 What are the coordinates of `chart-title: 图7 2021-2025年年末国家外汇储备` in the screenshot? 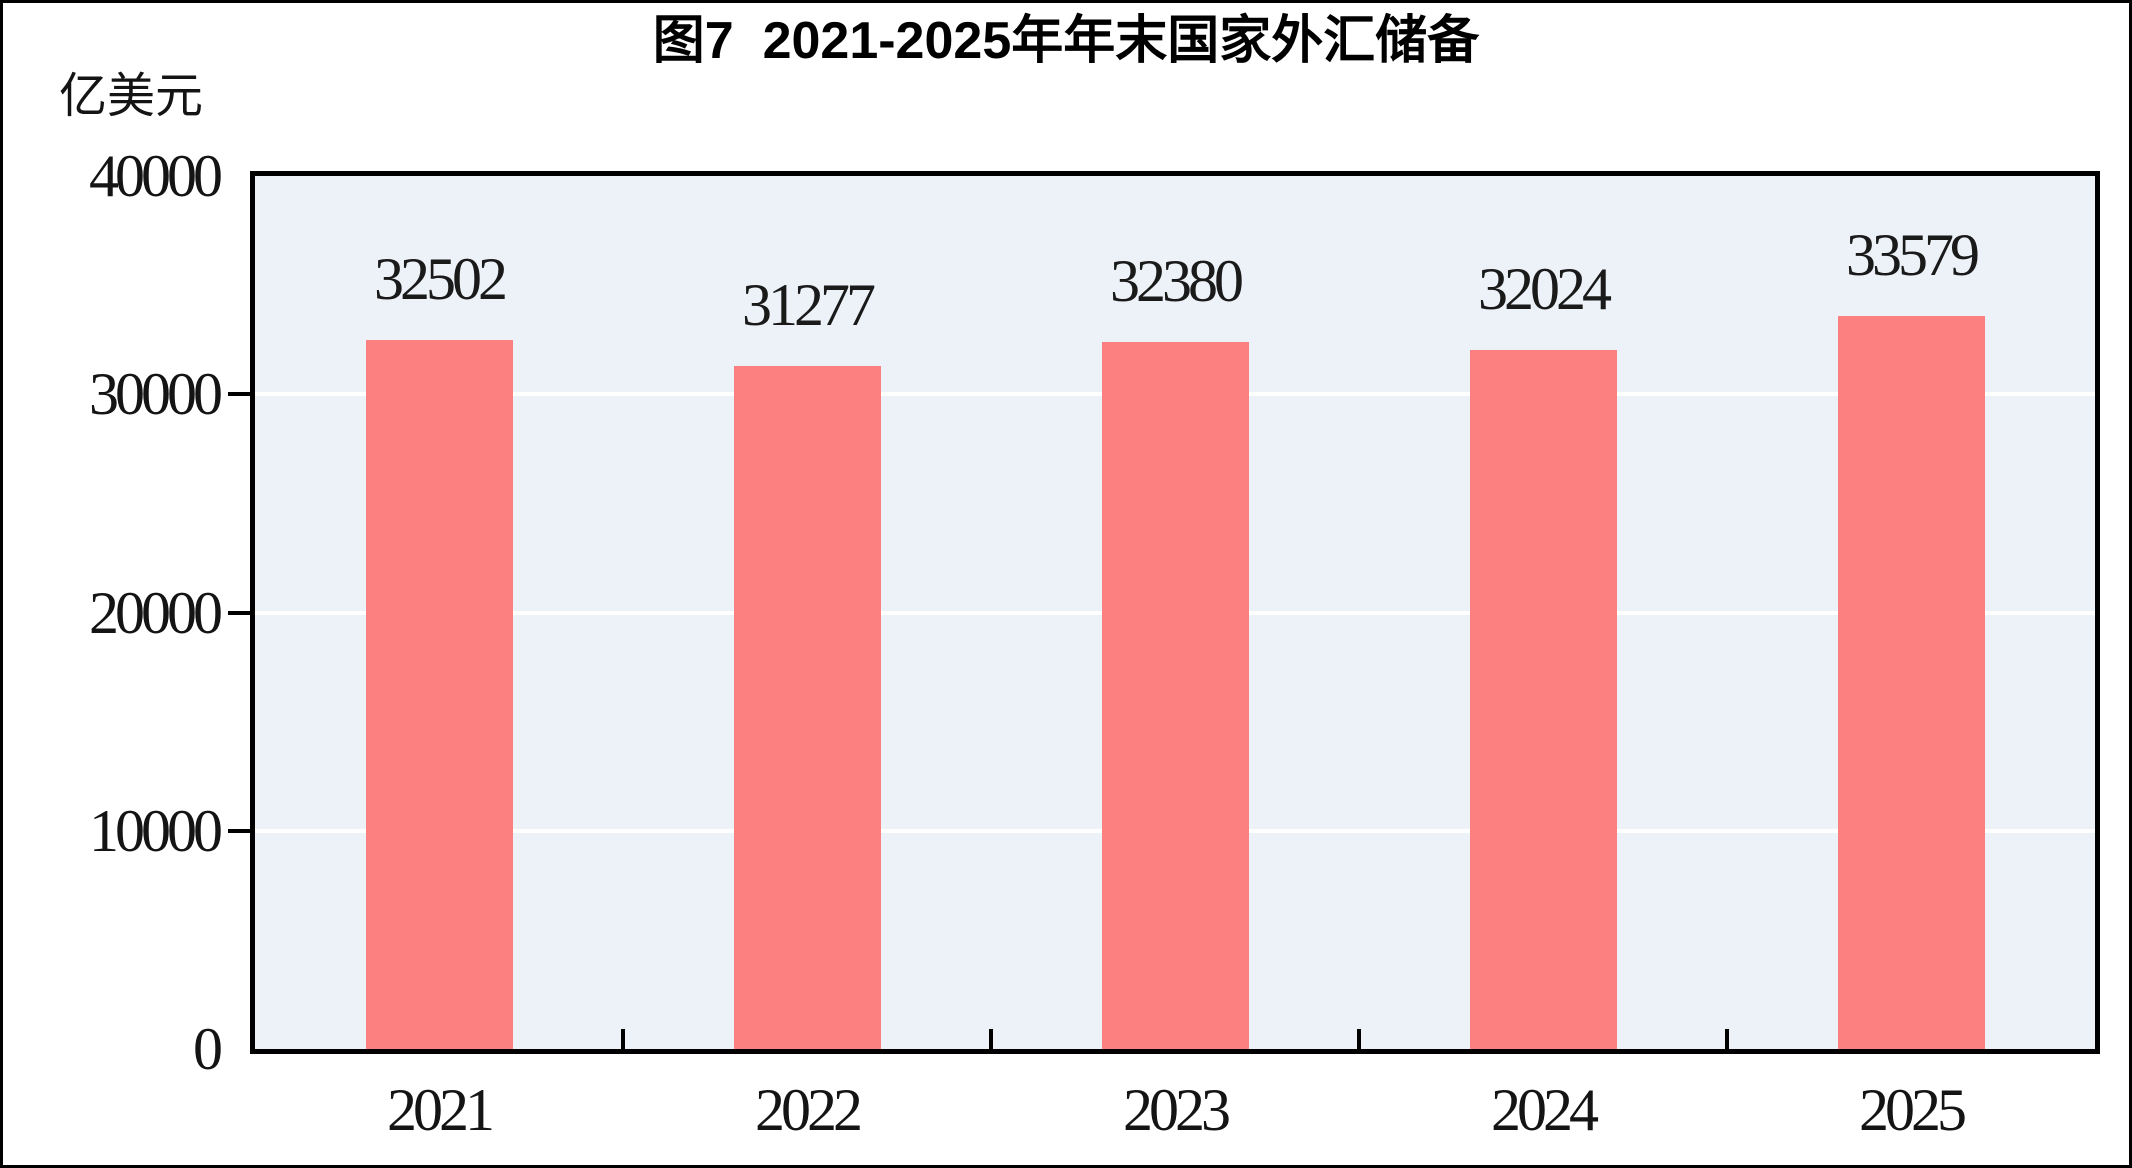 It's located at (1066, 41).